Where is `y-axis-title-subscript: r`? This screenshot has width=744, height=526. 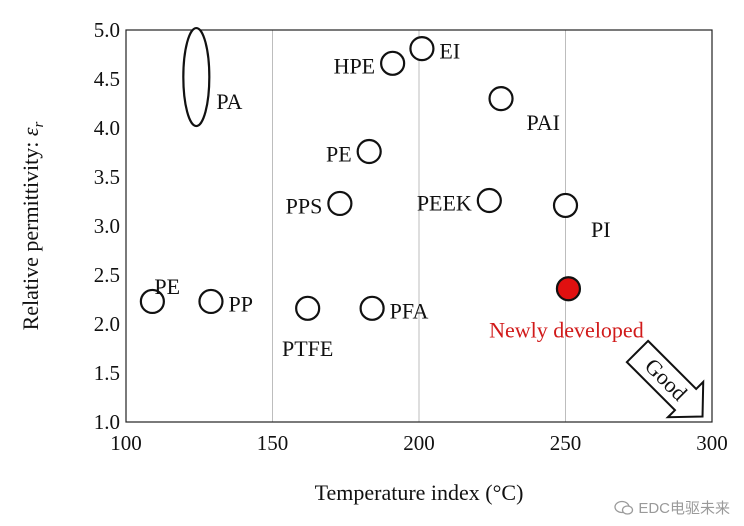
y-axis-title-subscript: r is located at coordinates (39, 124).